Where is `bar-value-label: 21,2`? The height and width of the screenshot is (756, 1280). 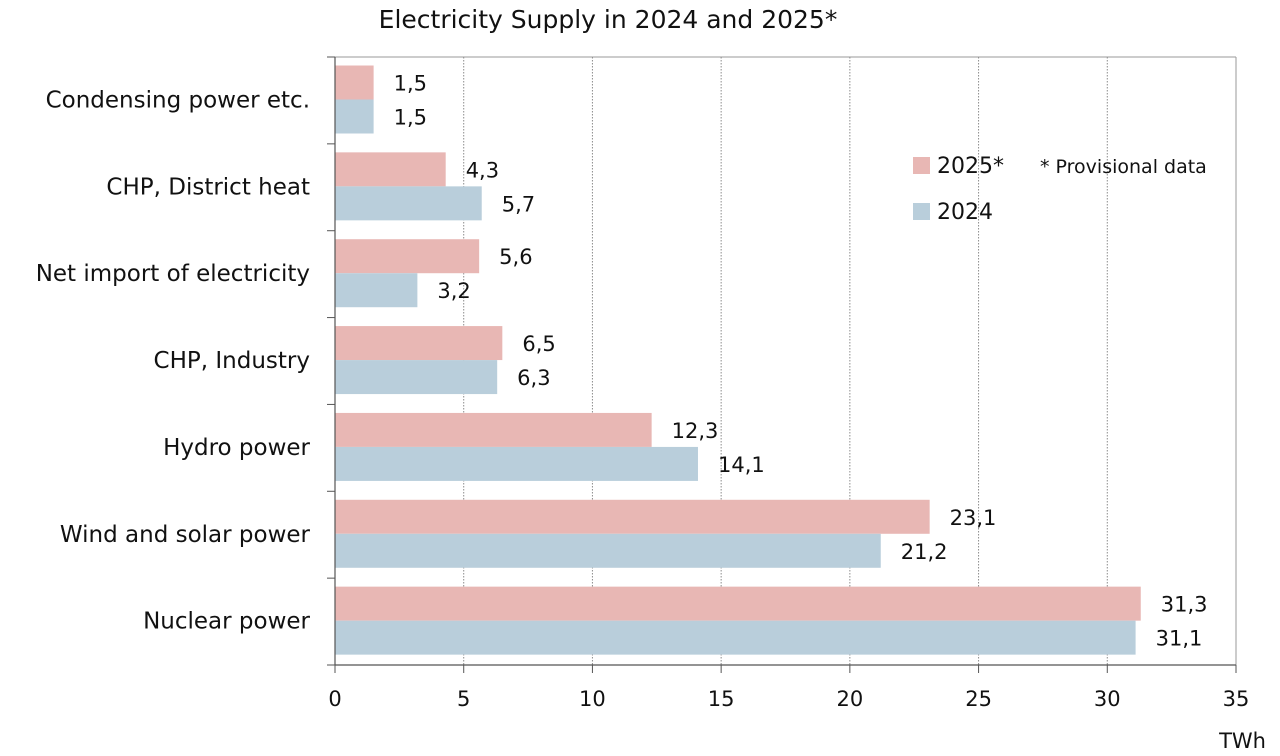
bar-value-label: 21,2 is located at coordinates (924, 552).